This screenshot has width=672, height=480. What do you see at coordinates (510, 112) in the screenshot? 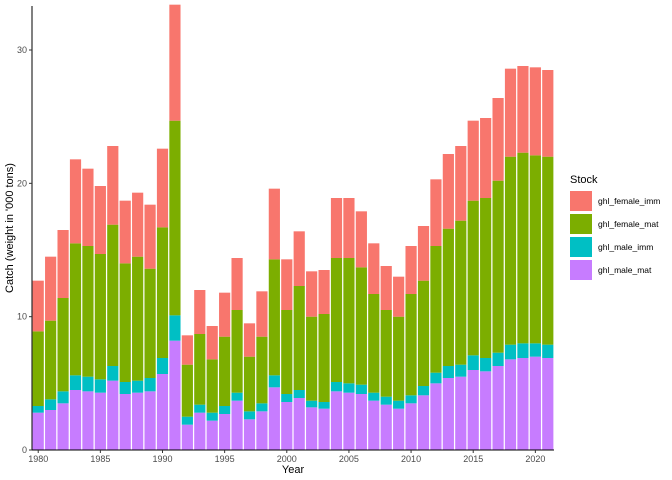
I see `bar-ghl-female-imm-2018` at bounding box center [510, 112].